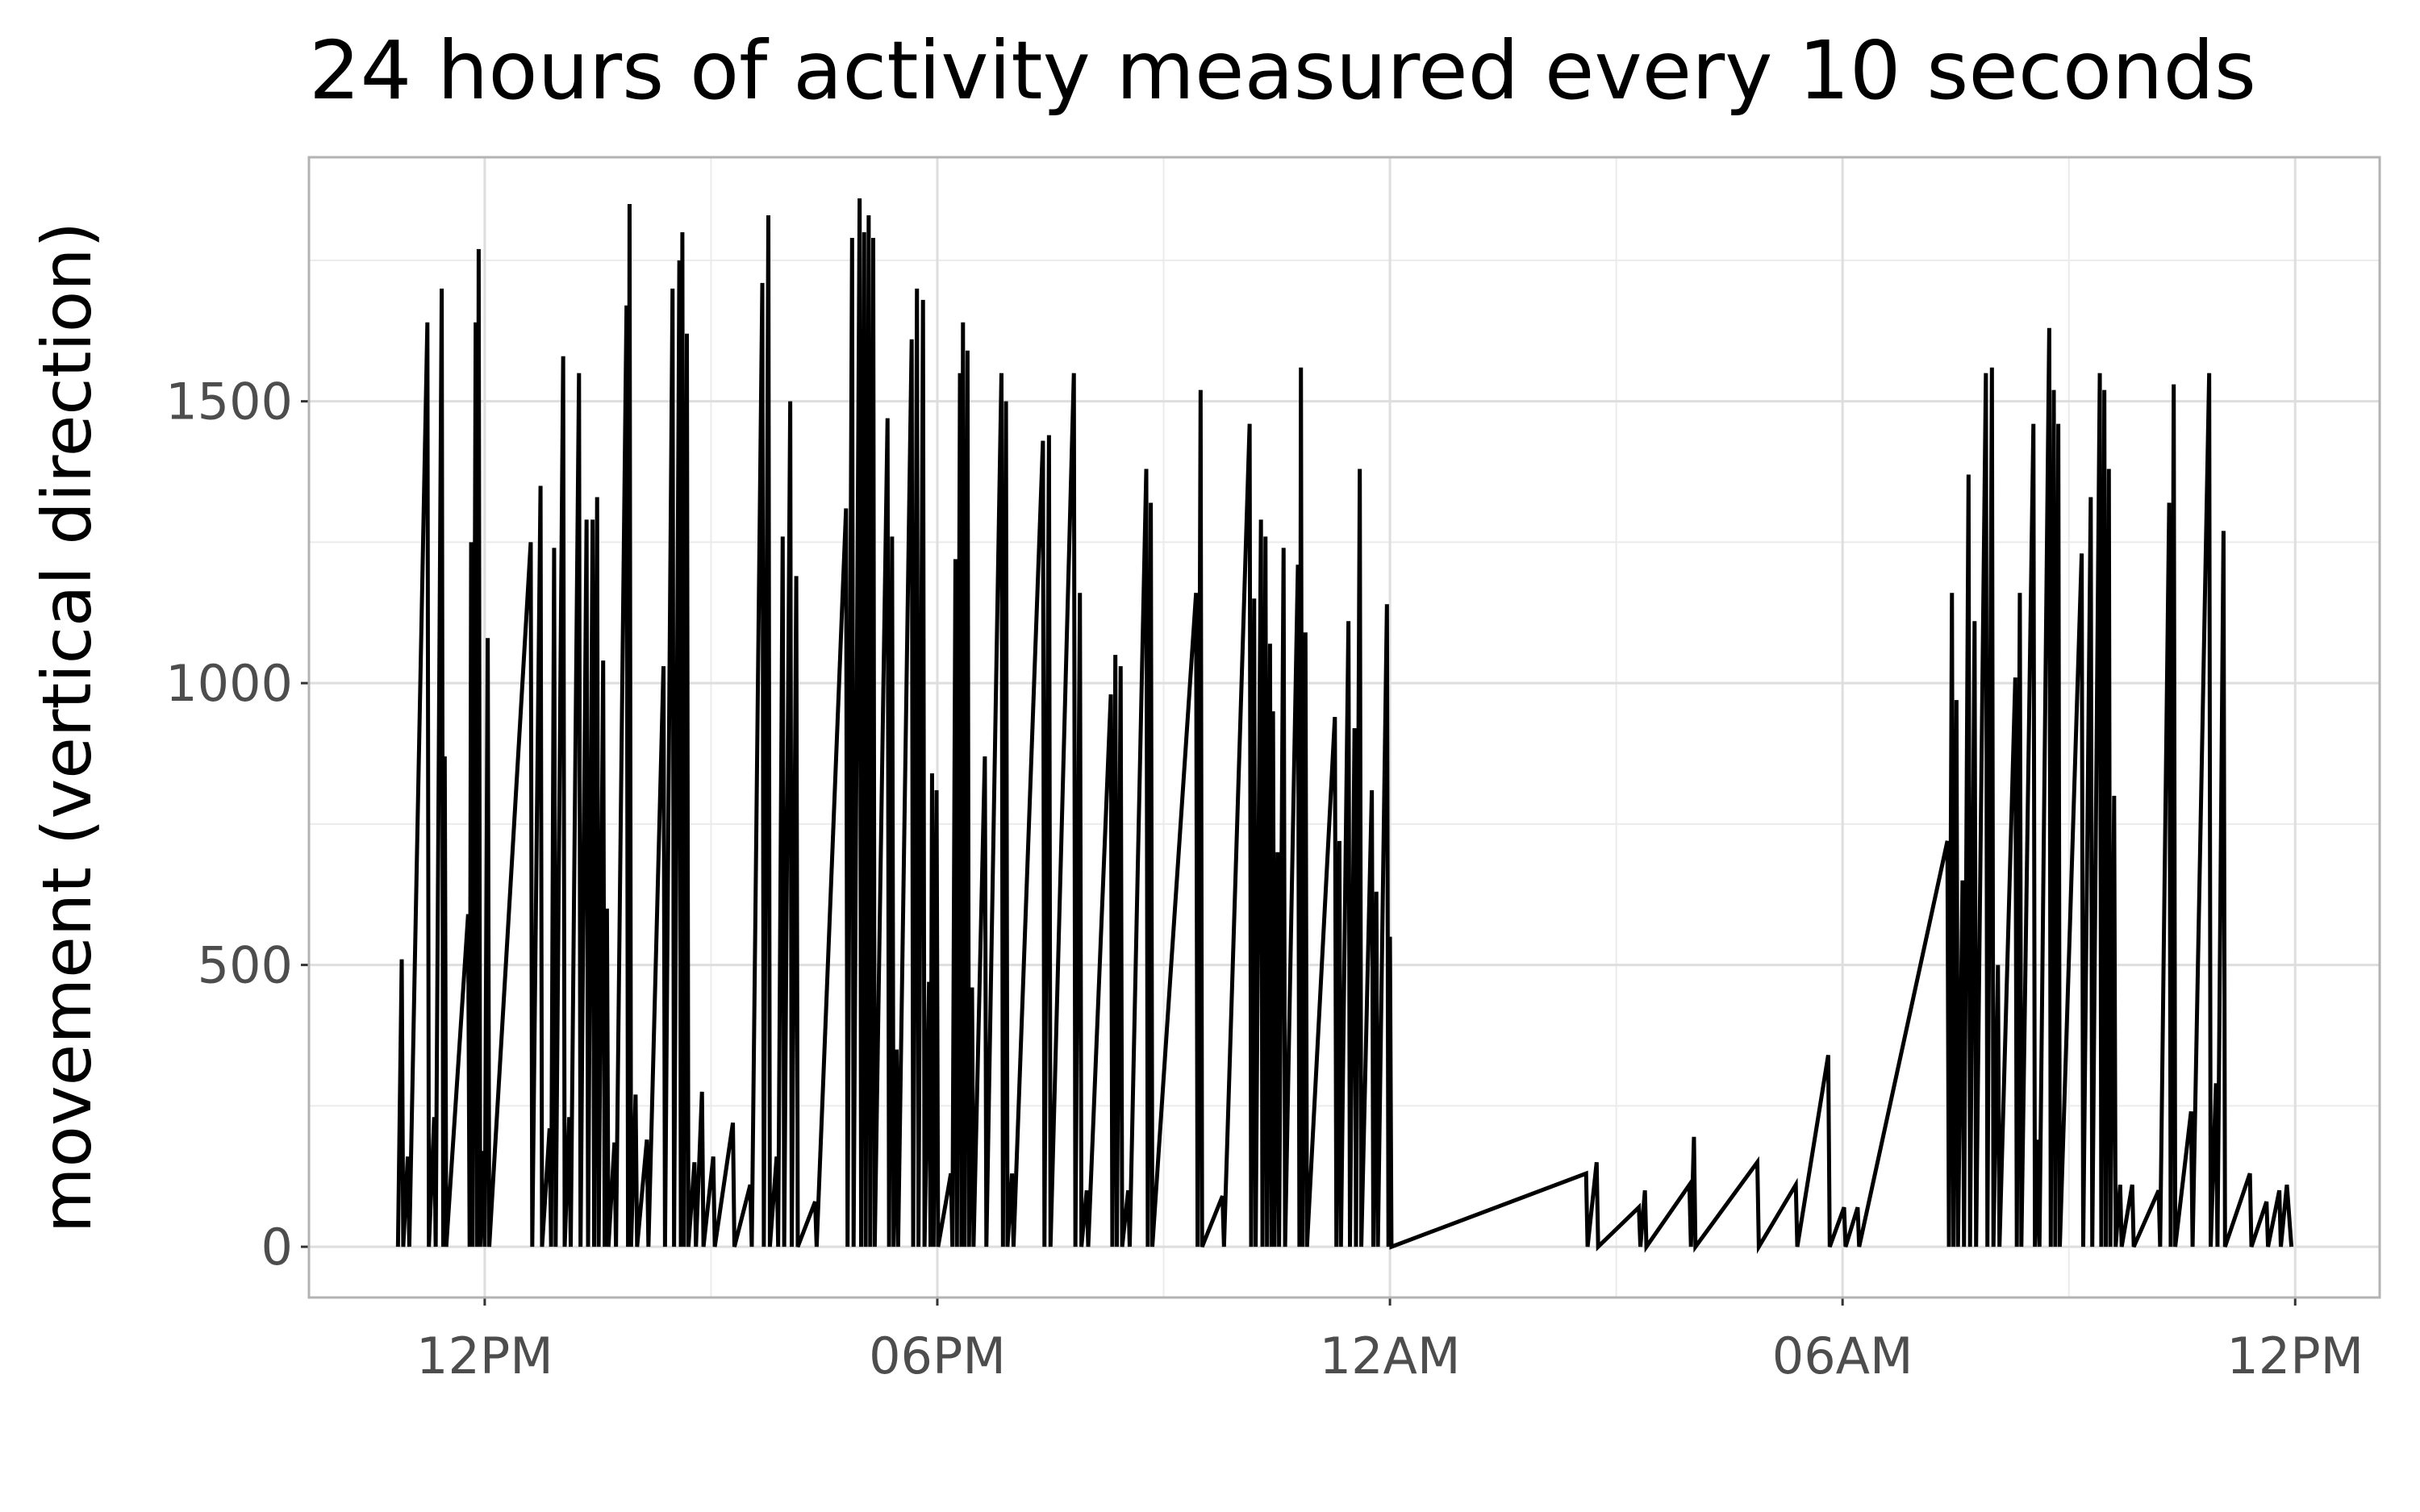 The image size is (2420, 1512). I want to click on y-tick-label: 1000, so click(229, 683).